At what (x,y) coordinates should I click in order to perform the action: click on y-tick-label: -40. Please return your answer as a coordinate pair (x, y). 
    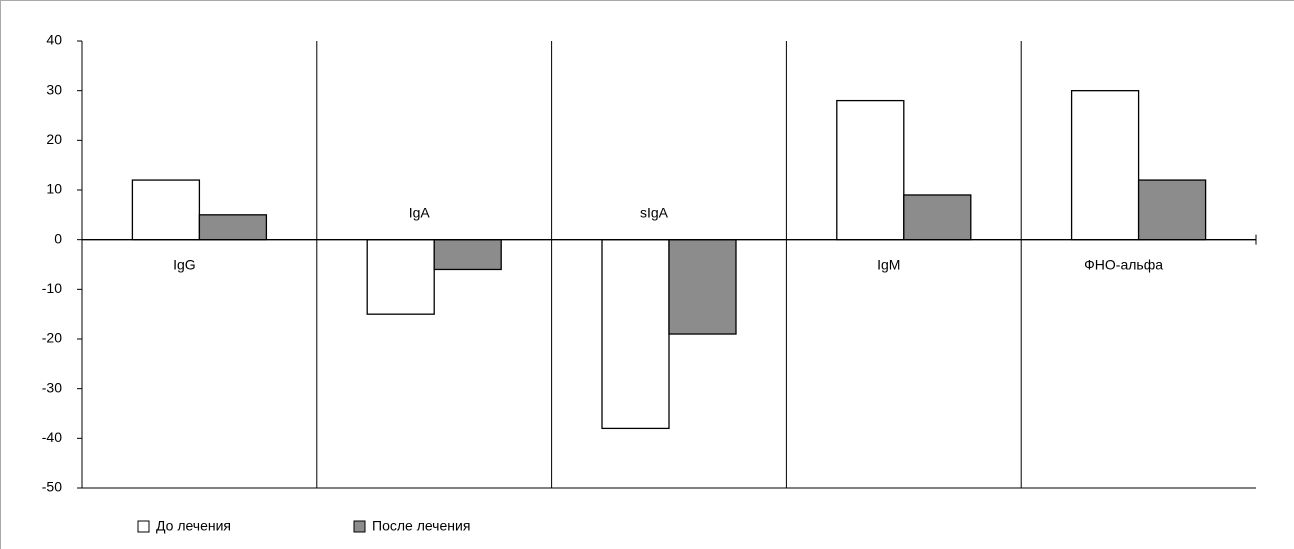
    Looking at the image, I should click on (52, 437).